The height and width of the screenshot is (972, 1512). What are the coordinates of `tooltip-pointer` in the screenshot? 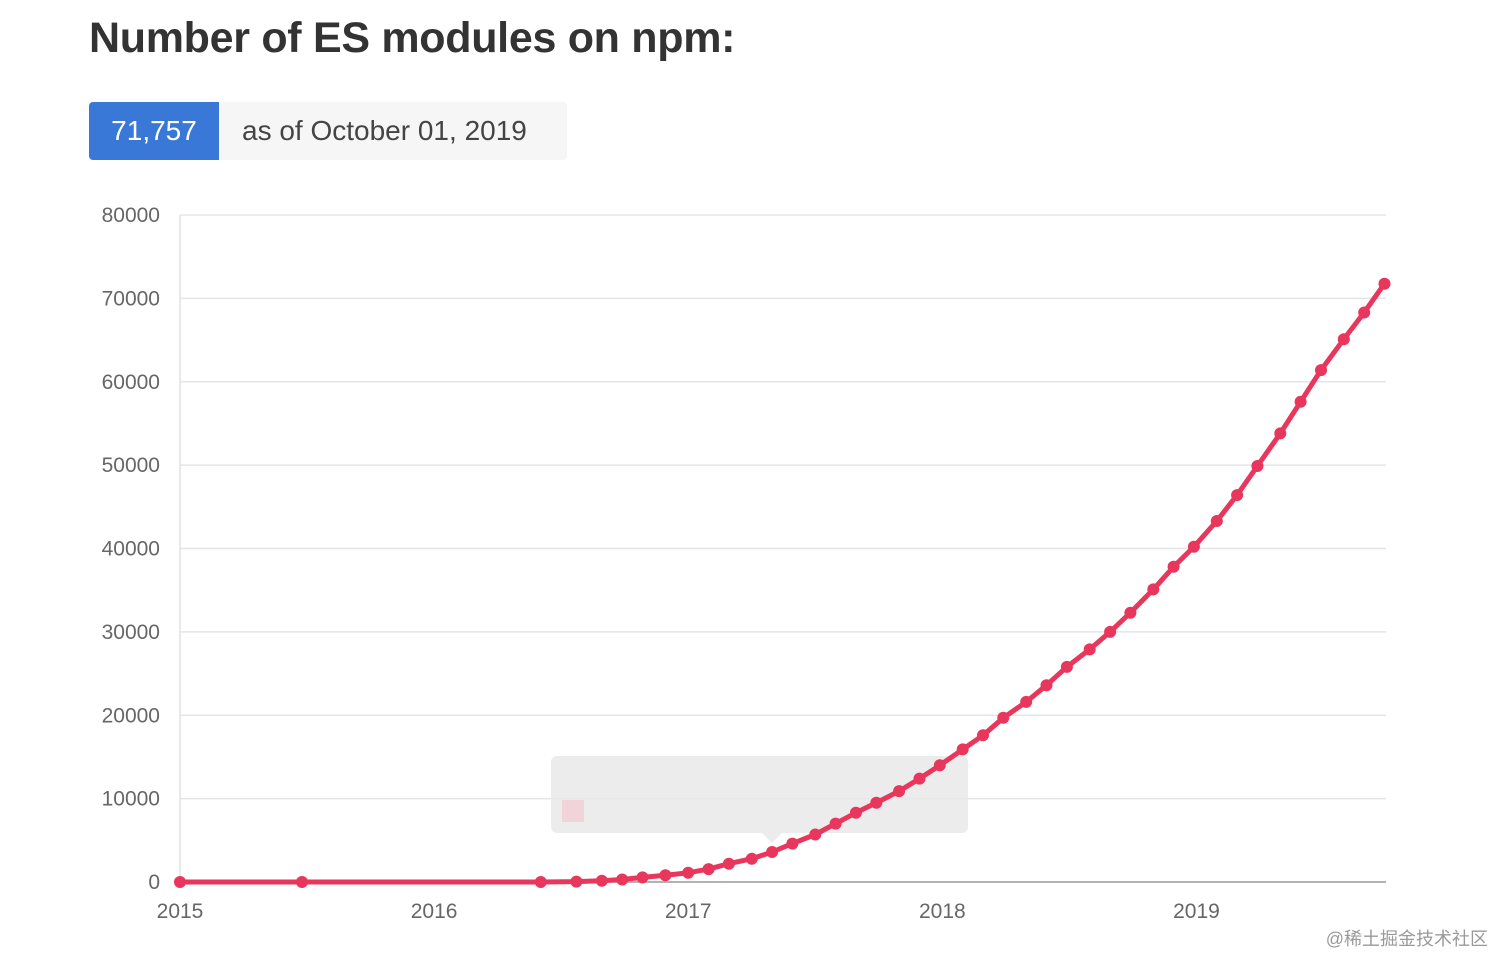 It's located at (772, 838).